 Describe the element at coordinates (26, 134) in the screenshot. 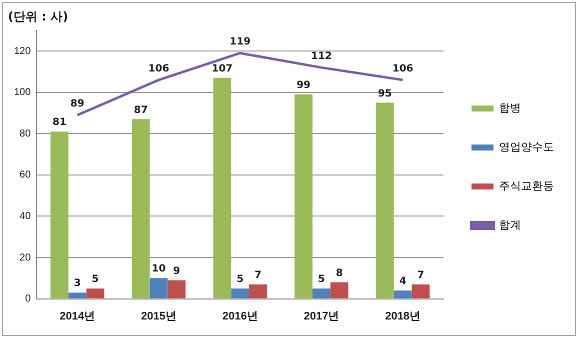

I see `y-tick-label: 80` at that location.